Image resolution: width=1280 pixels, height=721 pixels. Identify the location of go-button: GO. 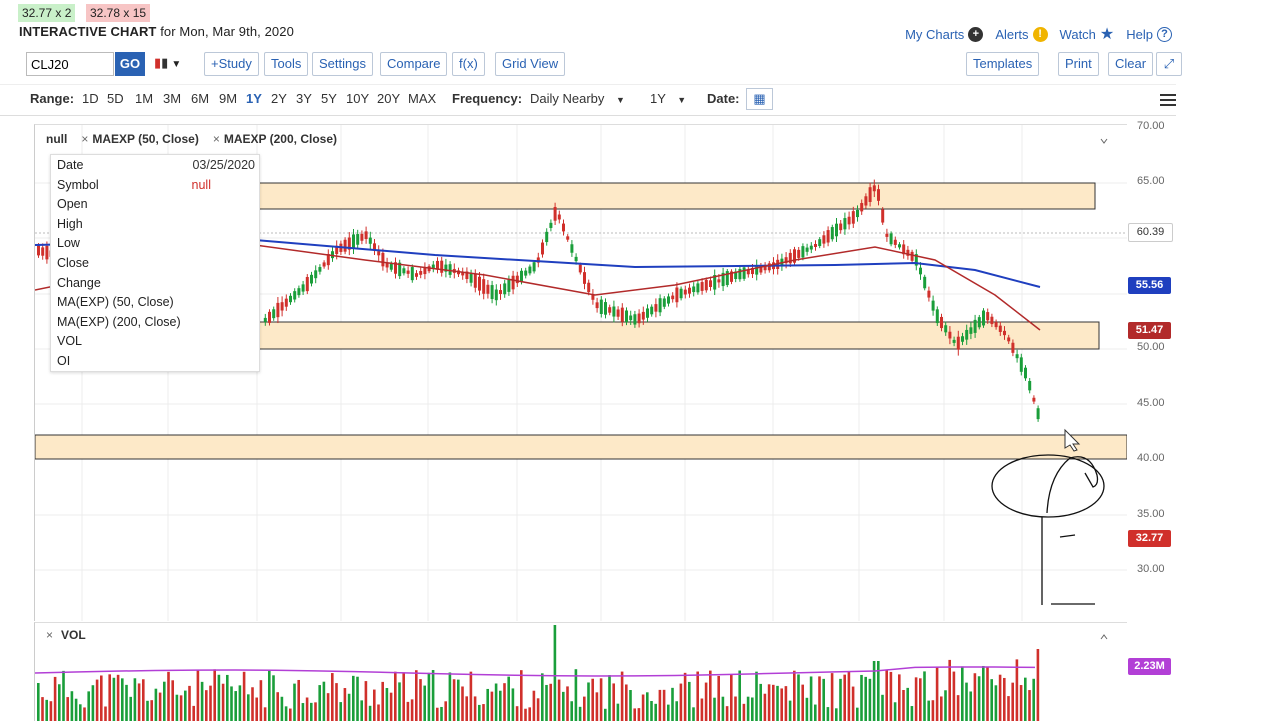
(130, 64).